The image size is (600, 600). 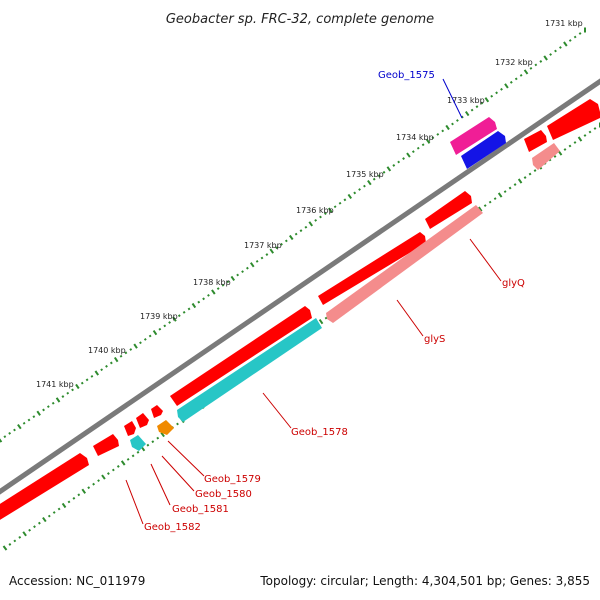 I want to click on gene-label-geob-1579: Geob_1579, so click(x=232, y=479).